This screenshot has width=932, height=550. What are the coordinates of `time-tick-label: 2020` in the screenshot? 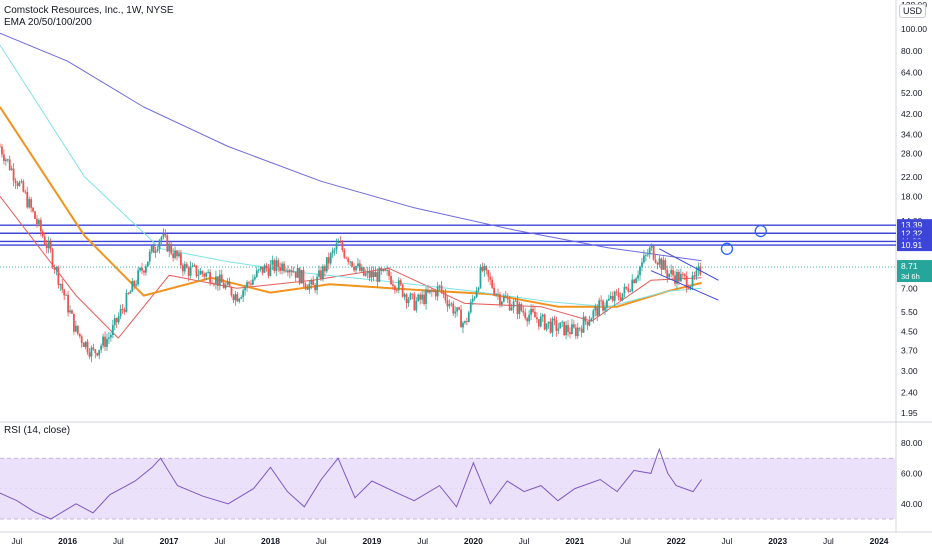 It's located at (473, 541).